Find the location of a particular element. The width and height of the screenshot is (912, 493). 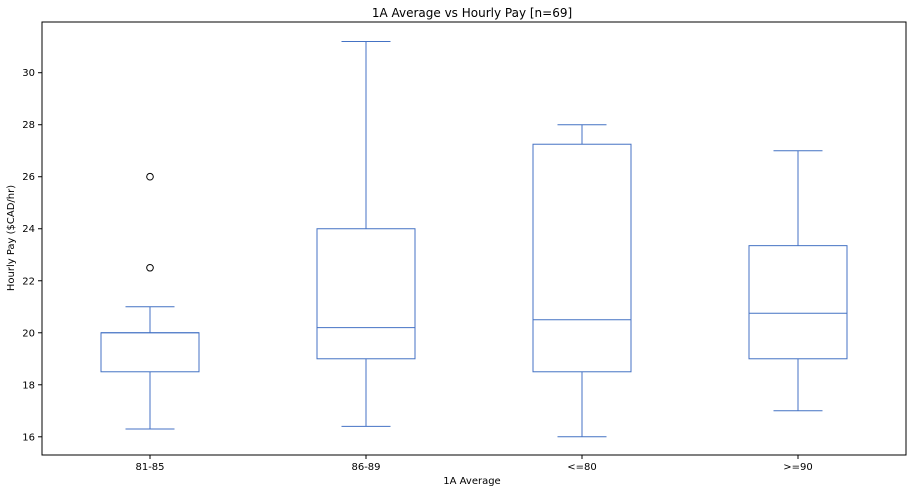

y-axis: 16 18 20 22 24 26 28 30 is located at coordinates (32, 255).